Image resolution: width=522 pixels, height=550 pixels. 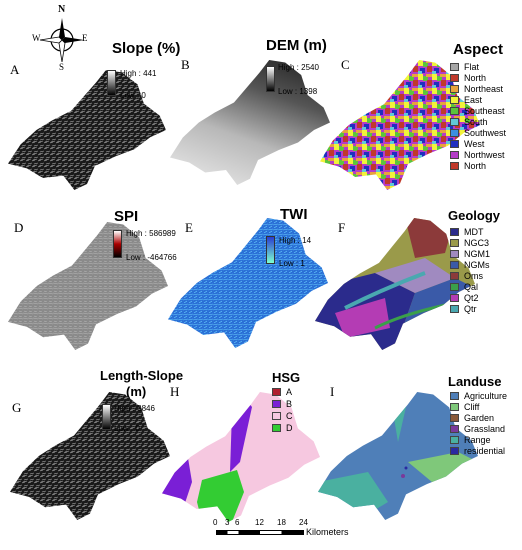 What do you see at coordinates (62, 67) in the screenshot?
I see `compass-s: S` at bounding box center [62, 67].